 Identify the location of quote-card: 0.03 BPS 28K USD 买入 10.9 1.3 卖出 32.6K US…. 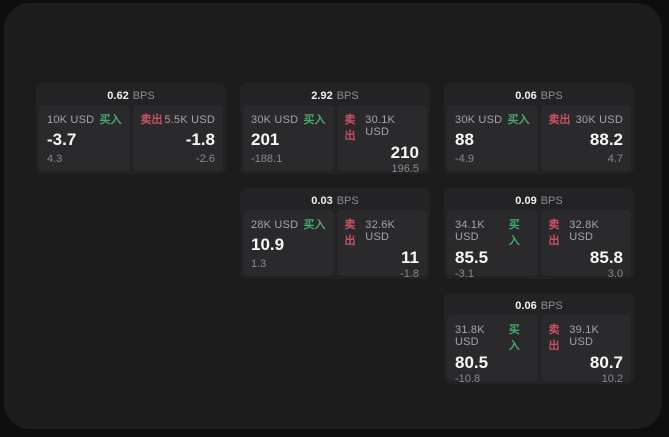
(335, 234).